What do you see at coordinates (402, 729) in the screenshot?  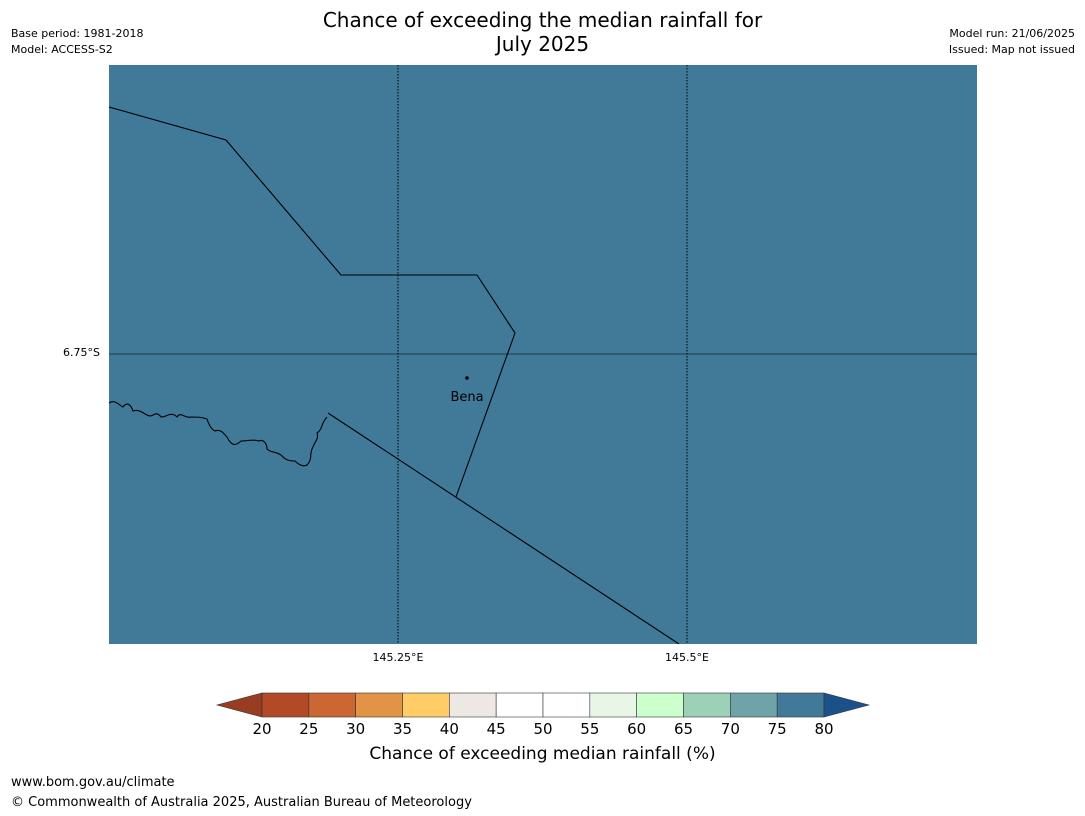 I see `colorbar-tick-label: 35` at bounding box center [402, 729].